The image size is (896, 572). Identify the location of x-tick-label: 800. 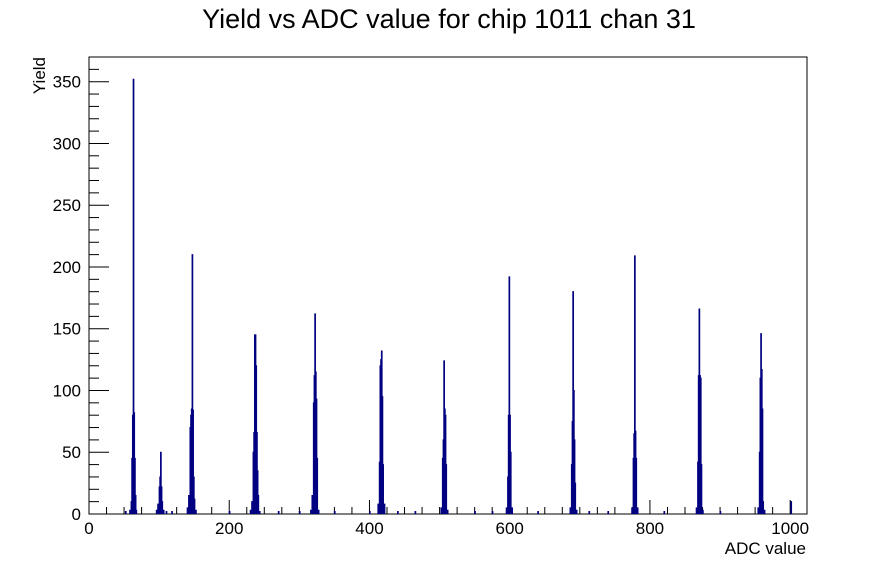
(650, 528).